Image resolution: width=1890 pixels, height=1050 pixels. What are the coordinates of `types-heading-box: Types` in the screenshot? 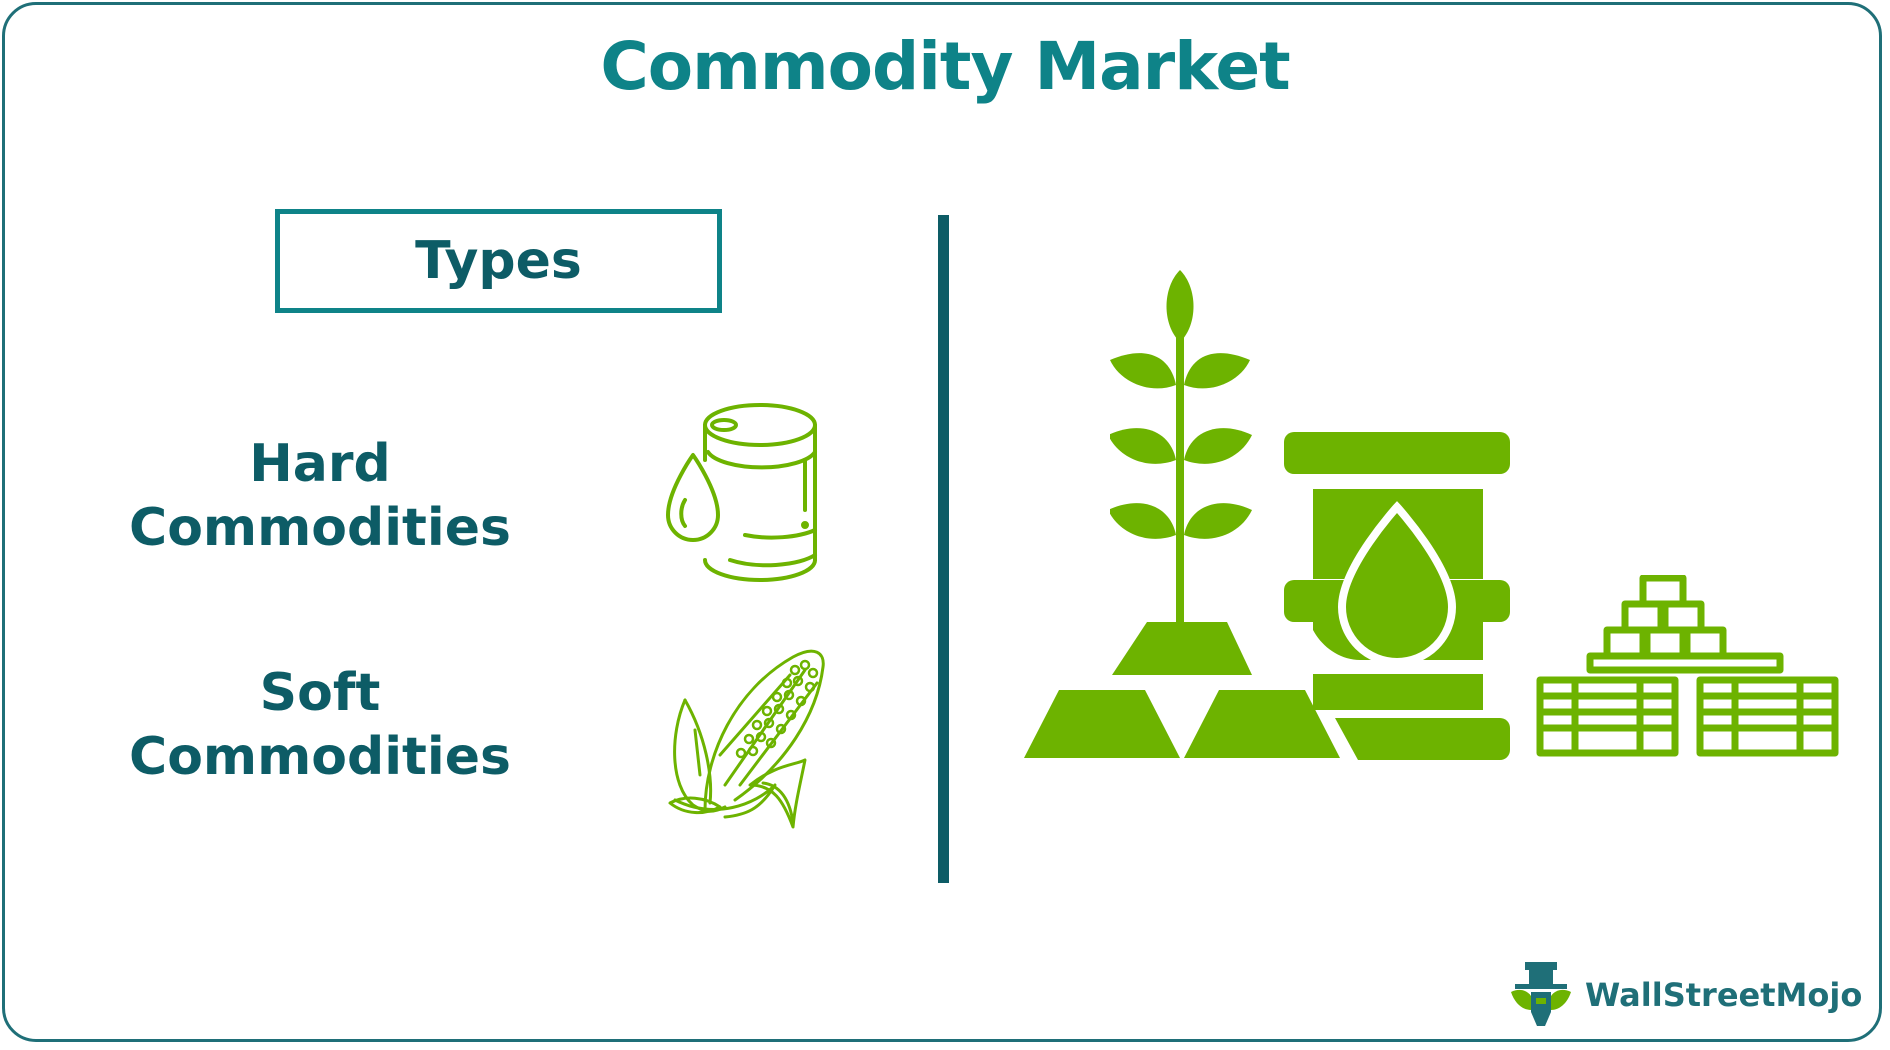 It's located at (498, 261).